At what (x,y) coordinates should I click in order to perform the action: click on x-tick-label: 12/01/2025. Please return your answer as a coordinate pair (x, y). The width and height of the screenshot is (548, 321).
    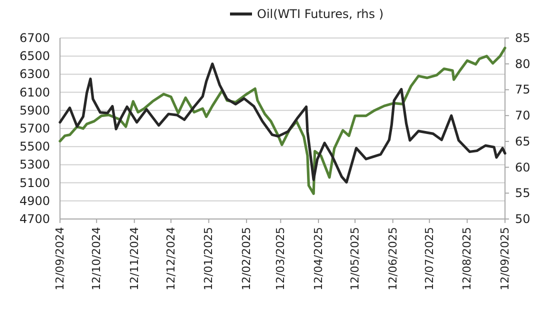
    Looking at the image, I should click on (209, 258).